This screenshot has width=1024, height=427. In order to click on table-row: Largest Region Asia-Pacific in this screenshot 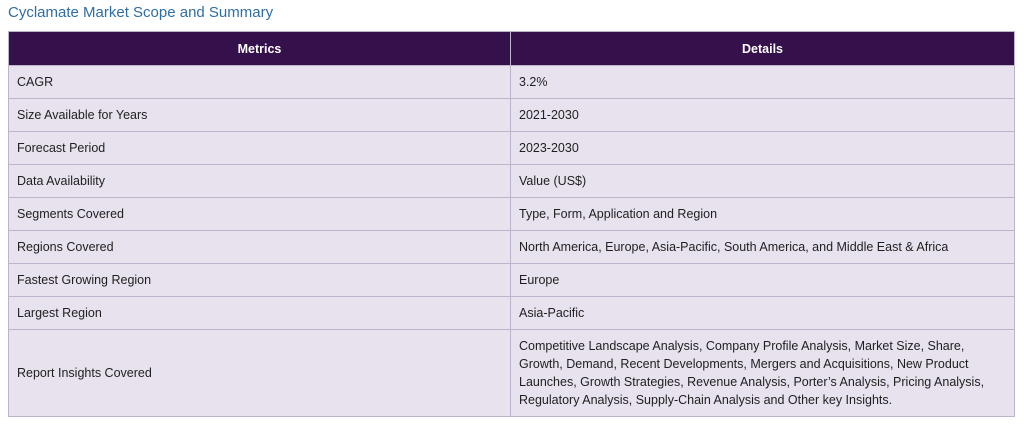, I will do `click(511, 313)`.